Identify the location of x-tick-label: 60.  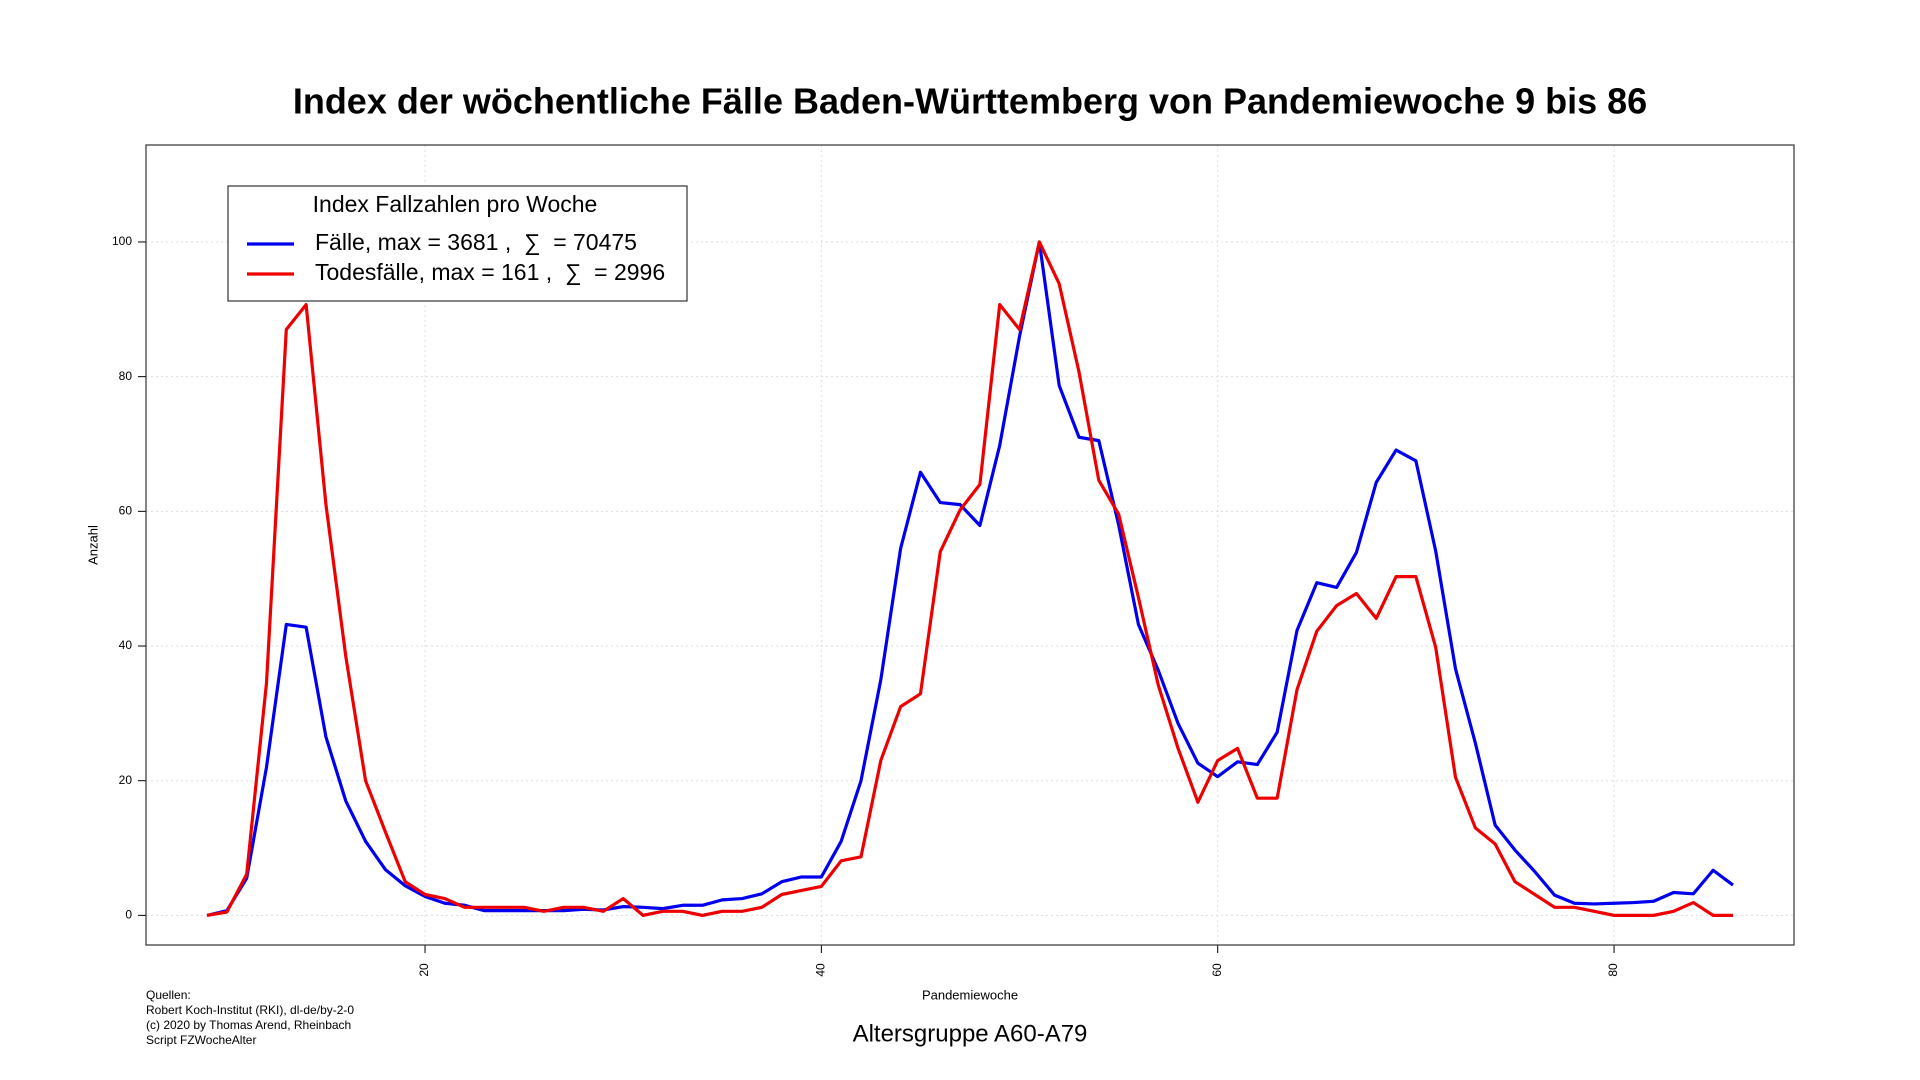
(1217, 970).